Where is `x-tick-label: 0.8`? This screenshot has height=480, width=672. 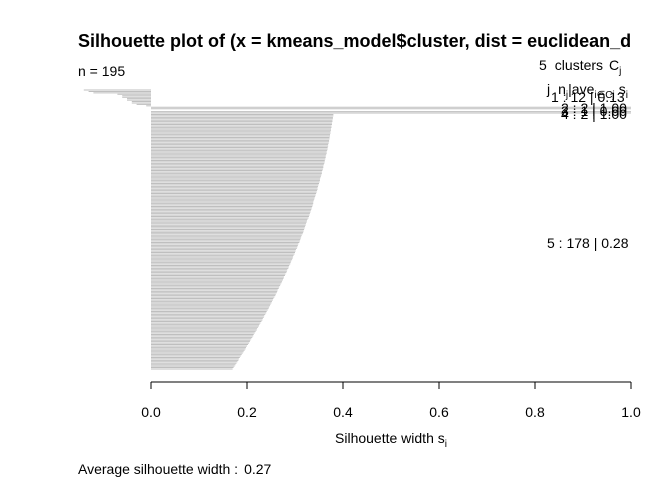 x-tick-label: 0.8 is located at coordinates (535, 412).